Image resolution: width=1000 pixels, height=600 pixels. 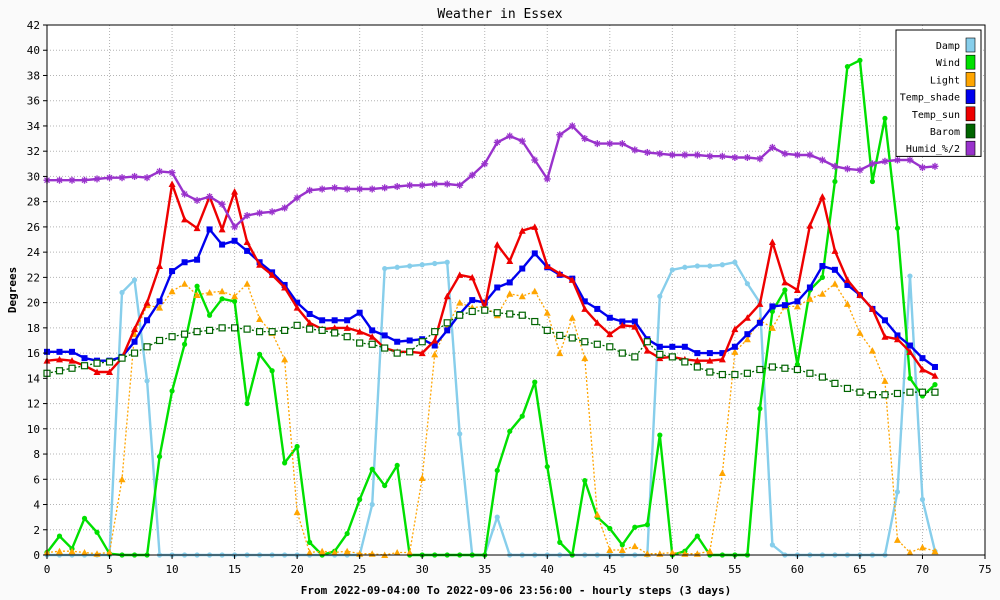 What do you see at coordinates (234, 569) in the screenshot?
I see `x-tick-label: 15` at bounding box center [234, 569].